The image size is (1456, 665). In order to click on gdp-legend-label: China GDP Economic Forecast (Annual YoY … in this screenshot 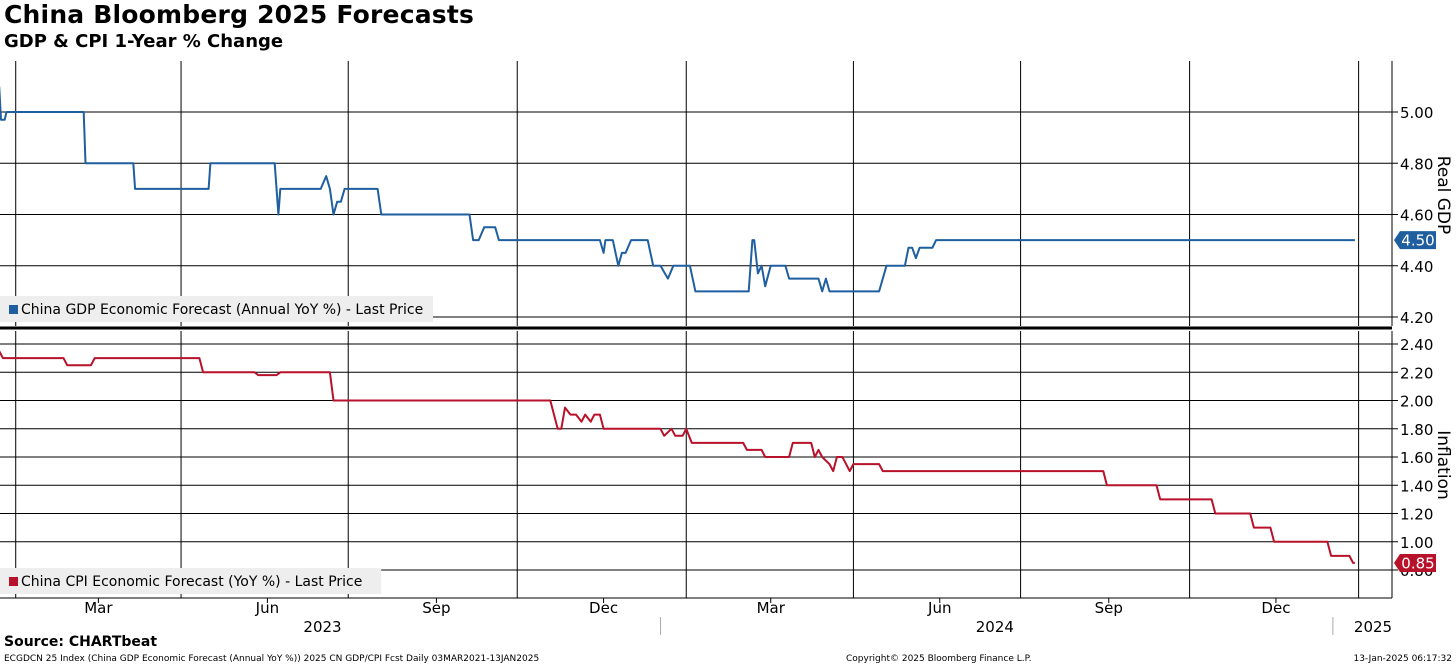, I will do `click(222, 310)`.